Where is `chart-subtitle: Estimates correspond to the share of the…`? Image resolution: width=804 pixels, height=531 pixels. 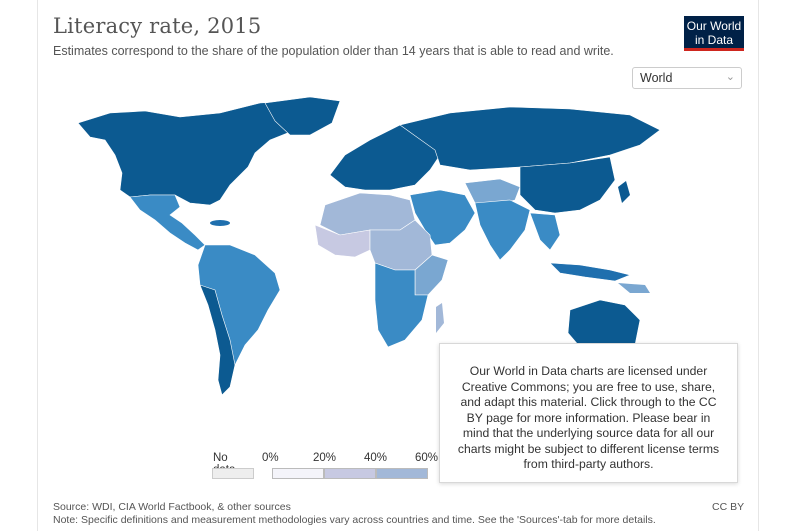
chart-subtitle: Estimates correspond to the share of the… is located at coordinates (333, 51).